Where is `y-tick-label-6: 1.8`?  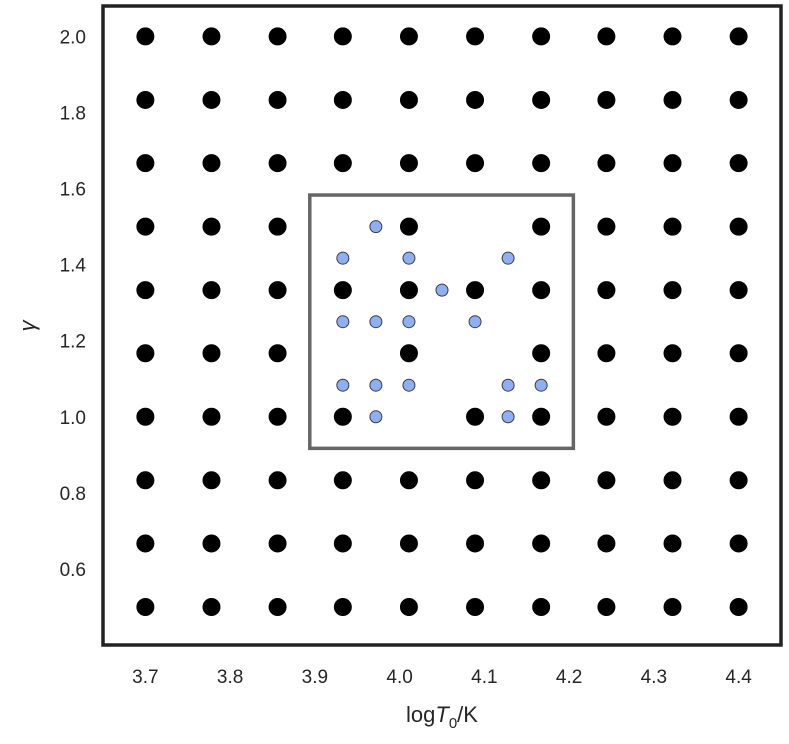 y-tick-label-6: 1.8 is located at coordinates (73, 114).